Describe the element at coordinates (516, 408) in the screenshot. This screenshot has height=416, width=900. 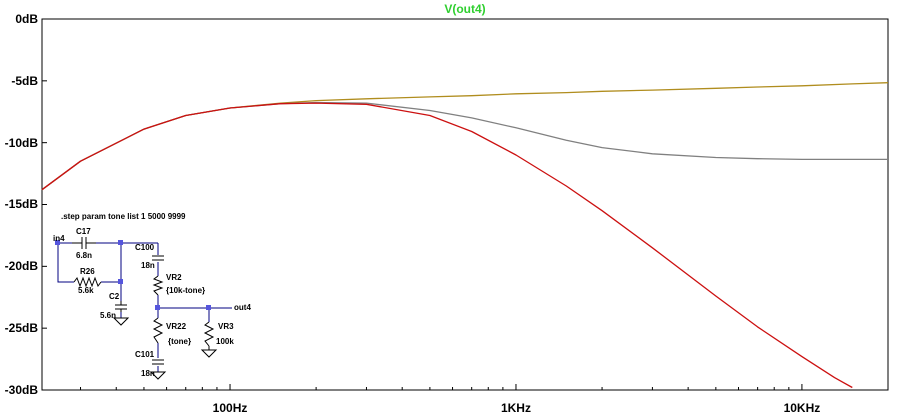
I see `x-tick-label-1khz: 1KHz` at that location.